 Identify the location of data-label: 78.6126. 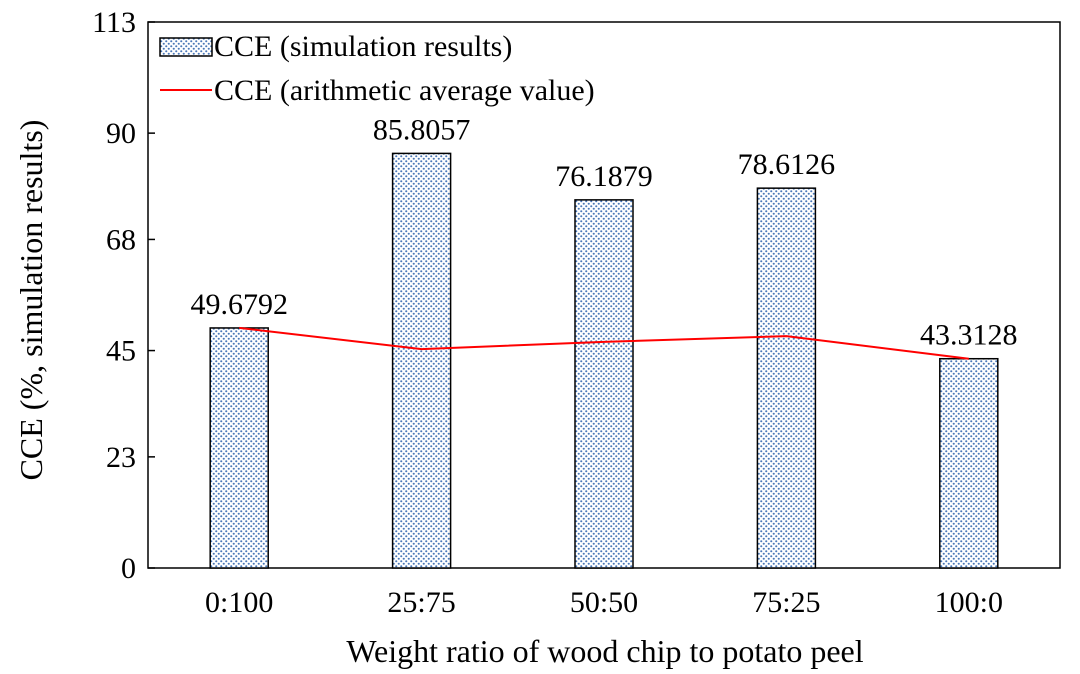
(787, 164).